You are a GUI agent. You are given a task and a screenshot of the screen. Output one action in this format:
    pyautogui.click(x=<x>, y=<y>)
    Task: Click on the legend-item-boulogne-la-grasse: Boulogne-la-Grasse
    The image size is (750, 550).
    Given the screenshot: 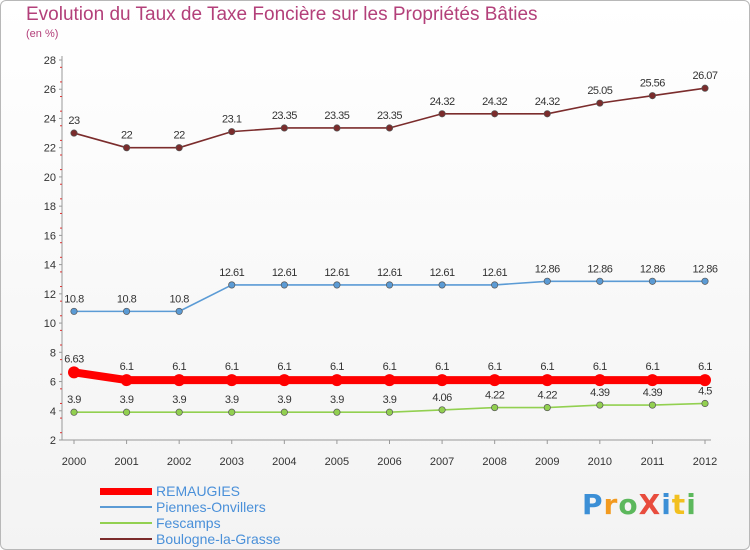 What is the action you would take?
    pyautogui.click(x=190, y=539)
    